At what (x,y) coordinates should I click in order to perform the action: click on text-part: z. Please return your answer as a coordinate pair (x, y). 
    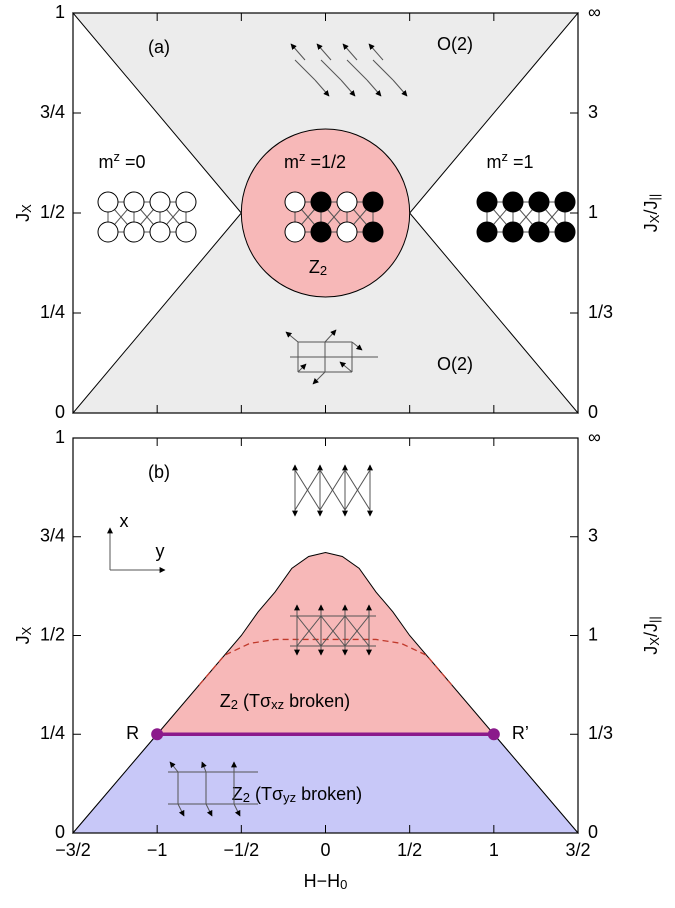
    Looking at the image, I should click on (504, 156).